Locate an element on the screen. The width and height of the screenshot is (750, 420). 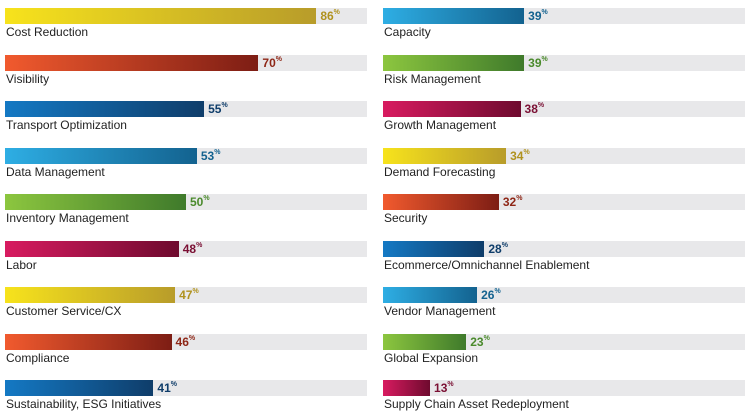
bar-value-number: 47 is located at coordinates (186, 295).